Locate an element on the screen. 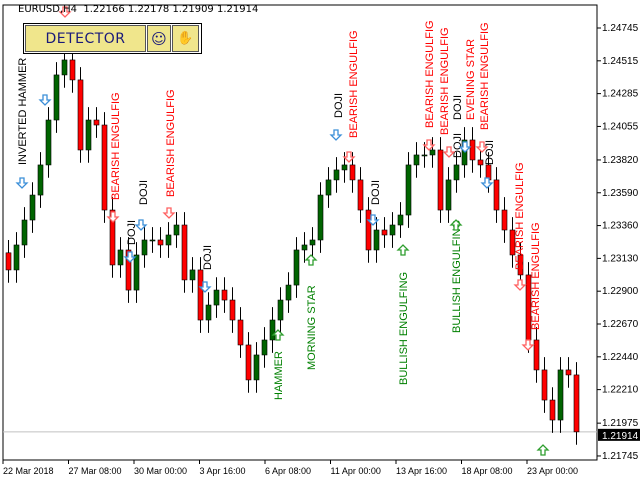 This screenshot has width=640, height=480. pattern-label: HAMMER is located at coordinates (279, 375).